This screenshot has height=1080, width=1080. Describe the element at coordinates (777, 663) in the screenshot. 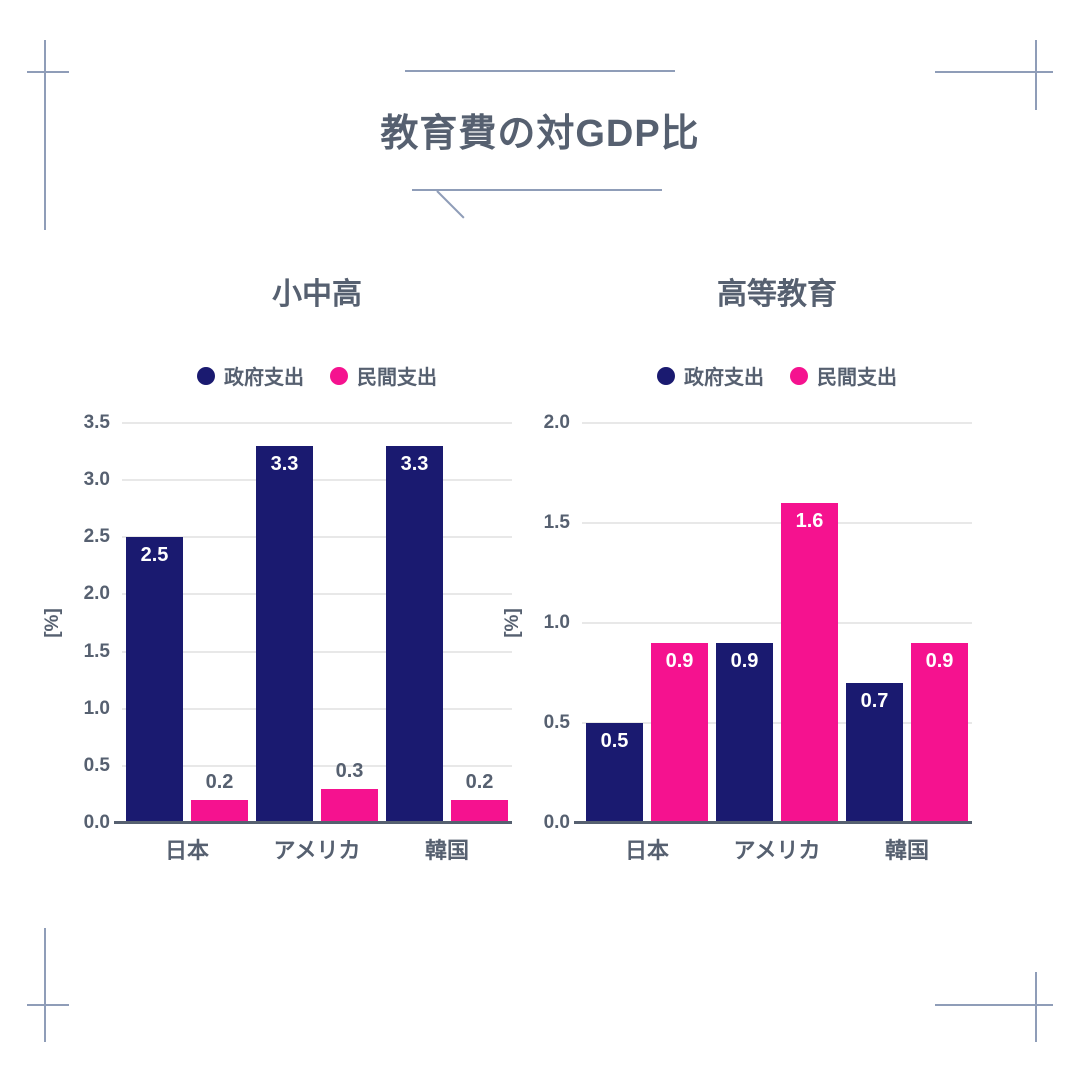

I see `bar-group: 0.9 1.6` at that location.